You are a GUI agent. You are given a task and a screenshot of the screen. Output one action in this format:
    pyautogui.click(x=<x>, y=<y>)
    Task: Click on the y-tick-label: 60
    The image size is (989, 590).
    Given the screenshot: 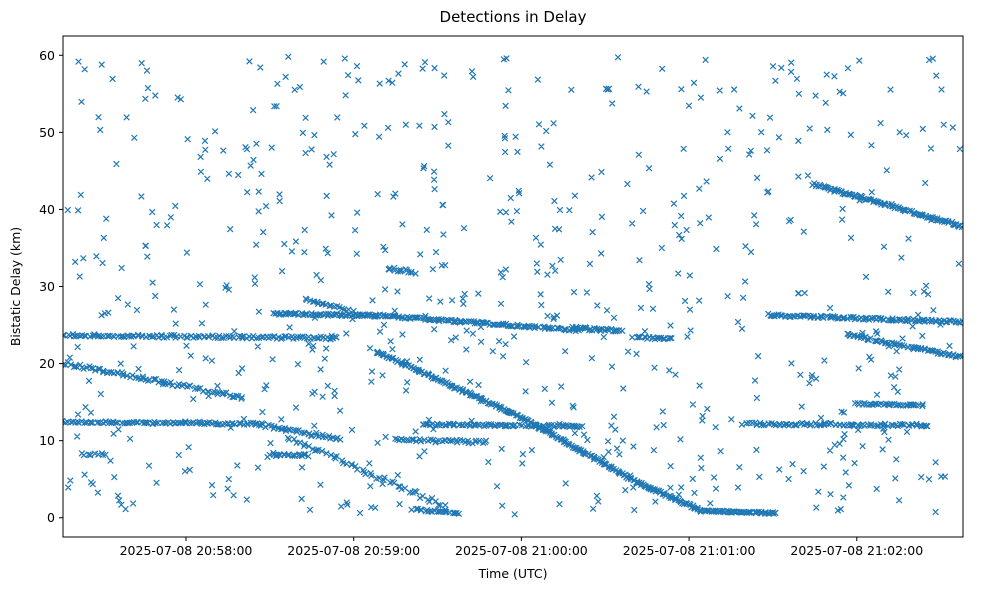 What is the action you would take?
    pyautogui.click(x=47, y=55)
    